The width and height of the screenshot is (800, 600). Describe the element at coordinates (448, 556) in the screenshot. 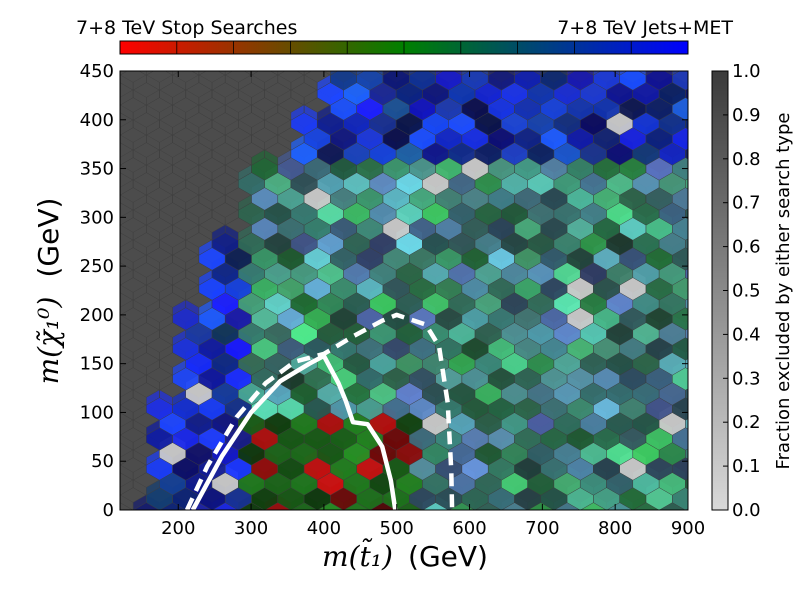

I see `x-axis-title-unit: (GeV)` at that location.